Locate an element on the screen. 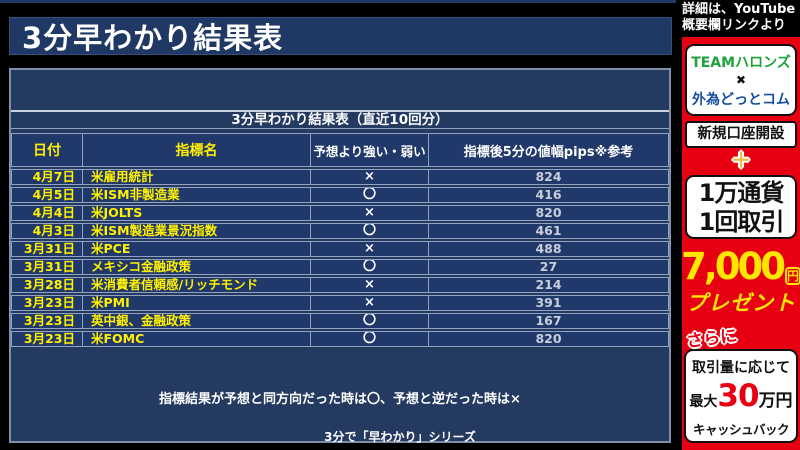 The height and width of the screenshot is (450, 800). table-row: 3月23日 米FOMC 〇 820 is located at coordinates (340, 339).